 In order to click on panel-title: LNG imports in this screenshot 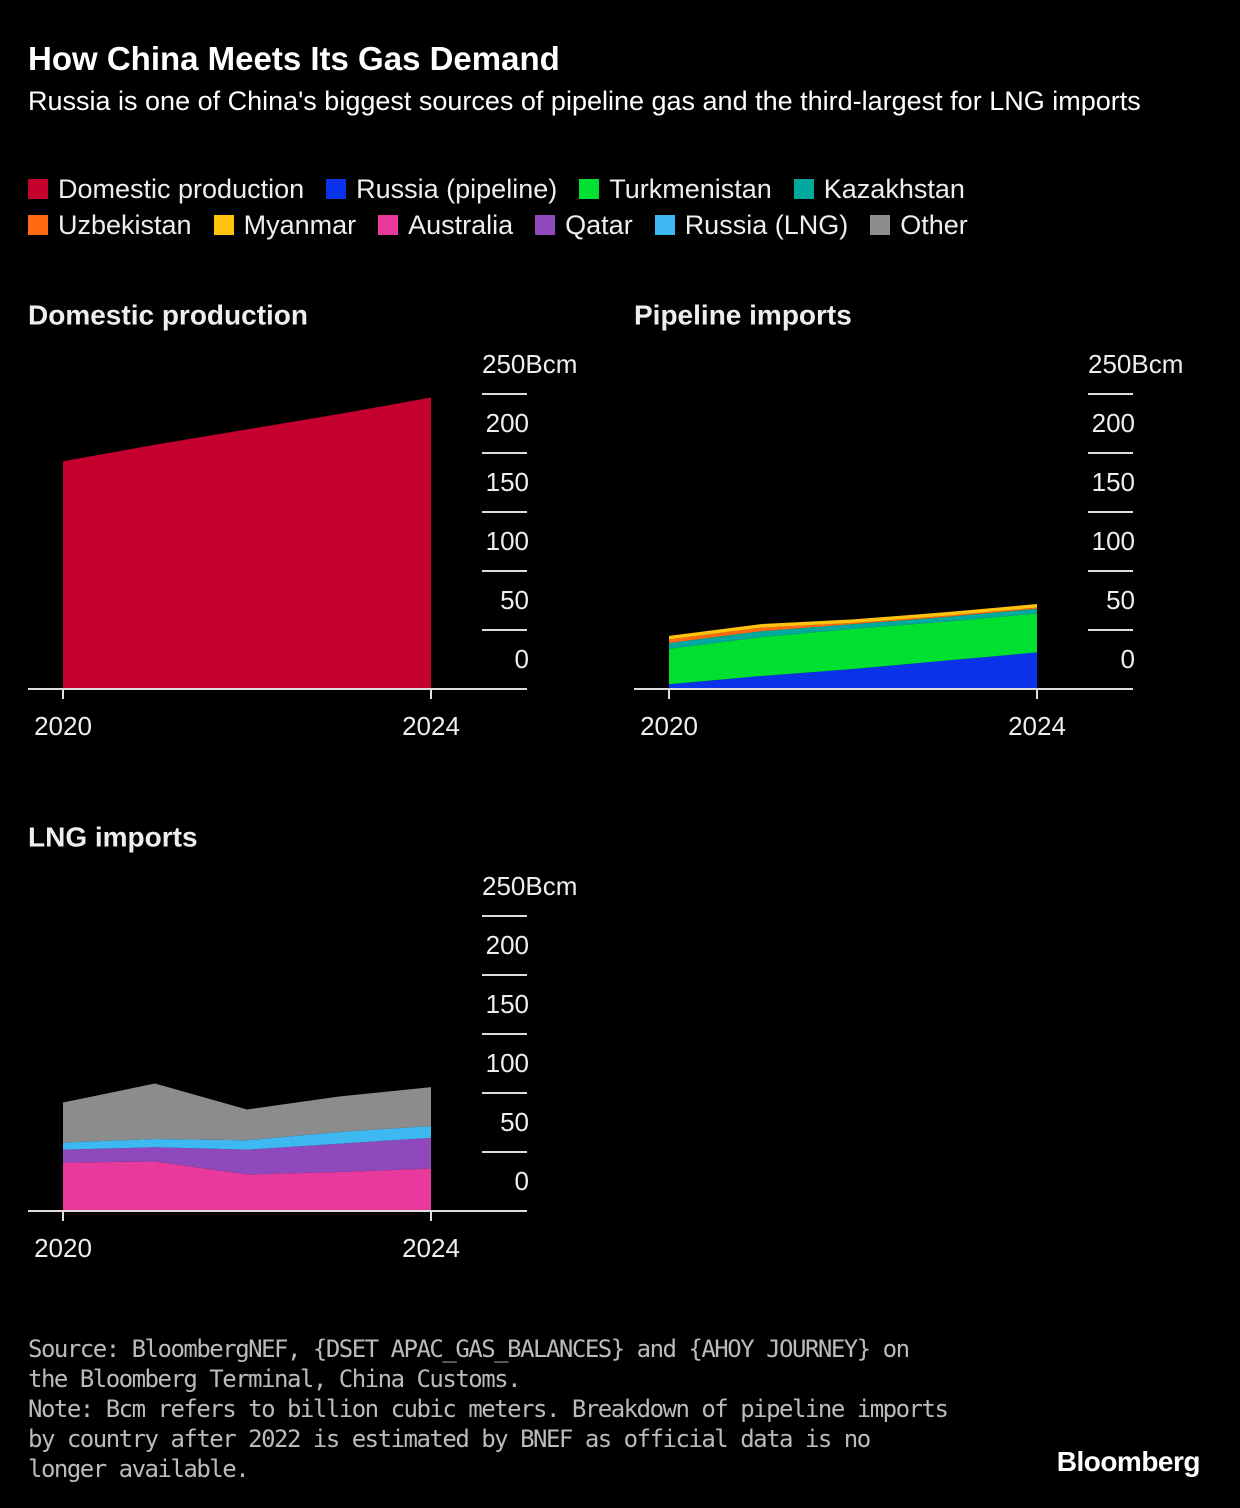, I will do `click(113, 836)`.